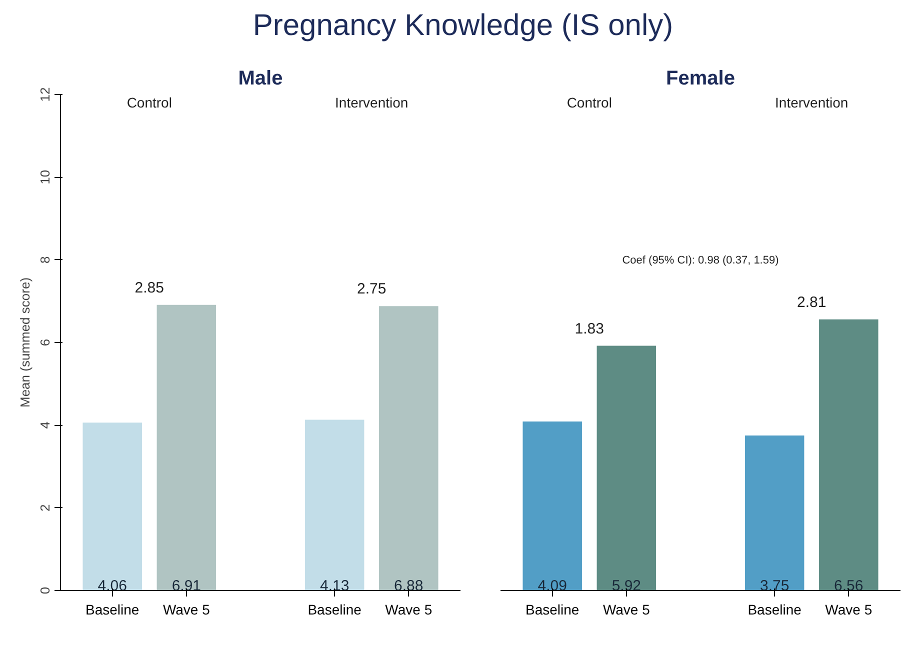 Image resolution: width=916 pixels, height=650 pixels. Describe the element at coordinates (463, 26) in the screenshot. I see `chart-title: Pregnancy Knowledge (IS only)` at that location.